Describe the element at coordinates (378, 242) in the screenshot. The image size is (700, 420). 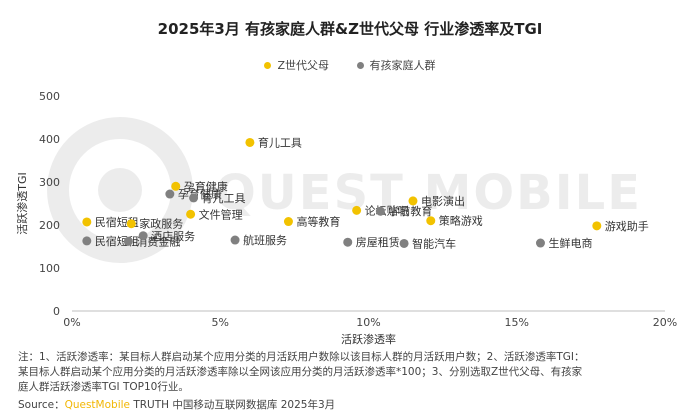
I see `data-label: 房屋租赁` at that location.